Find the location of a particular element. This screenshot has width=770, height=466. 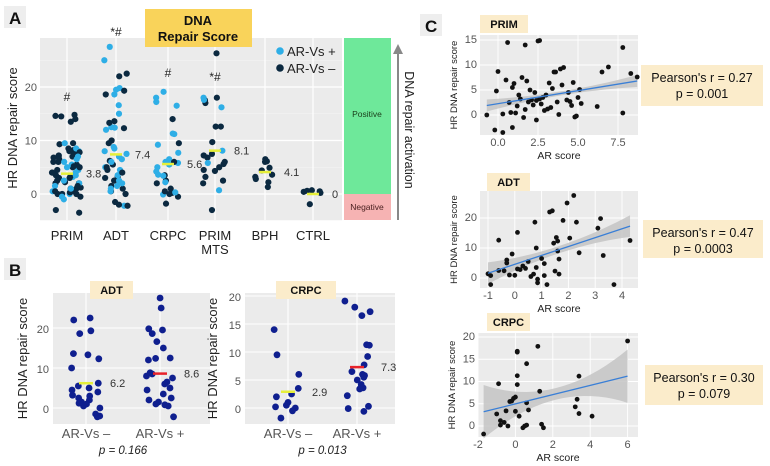

p-value-text: p = 0.079 is located at coordinates (704, 394).